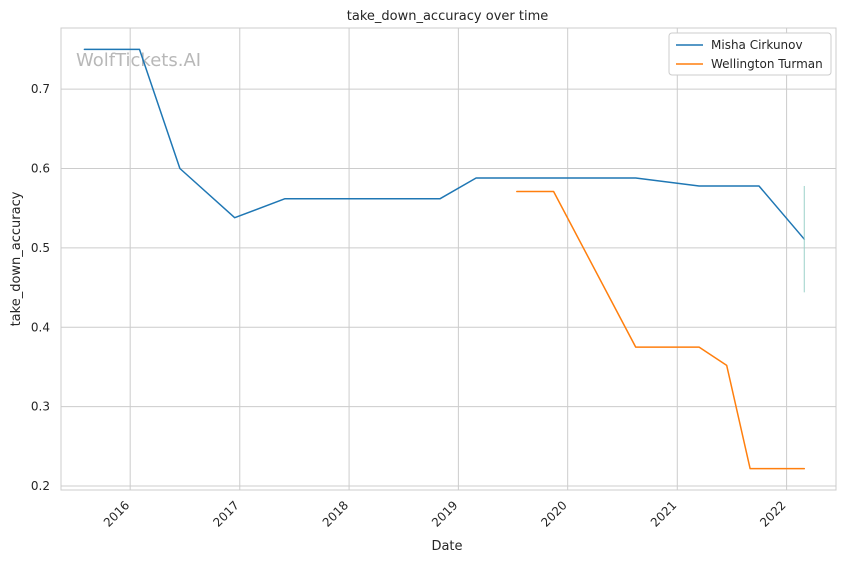 This screenshot has width=844, height=561. I want to click on y-axis-title: take_down_accuracy, so click(16, 258).